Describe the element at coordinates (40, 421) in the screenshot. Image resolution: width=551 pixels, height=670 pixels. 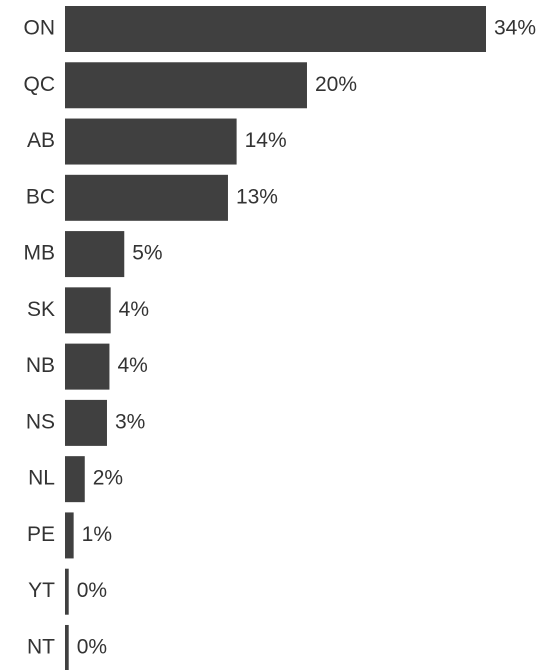
I see `category-label: NS` at that location.